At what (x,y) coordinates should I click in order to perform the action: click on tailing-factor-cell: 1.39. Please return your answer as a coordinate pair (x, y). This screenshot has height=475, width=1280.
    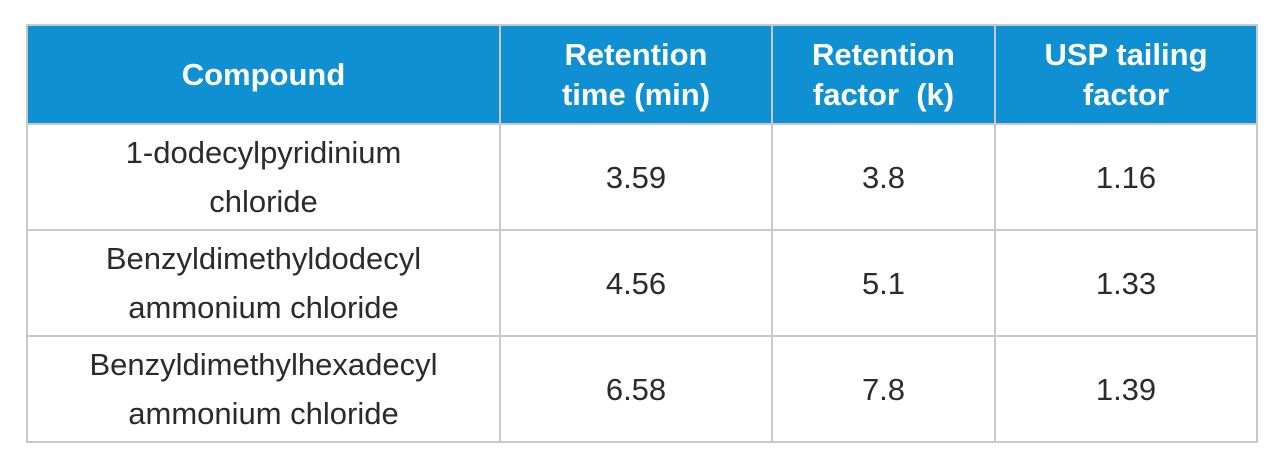
    Looking at the image, I should click on (1126, 389).